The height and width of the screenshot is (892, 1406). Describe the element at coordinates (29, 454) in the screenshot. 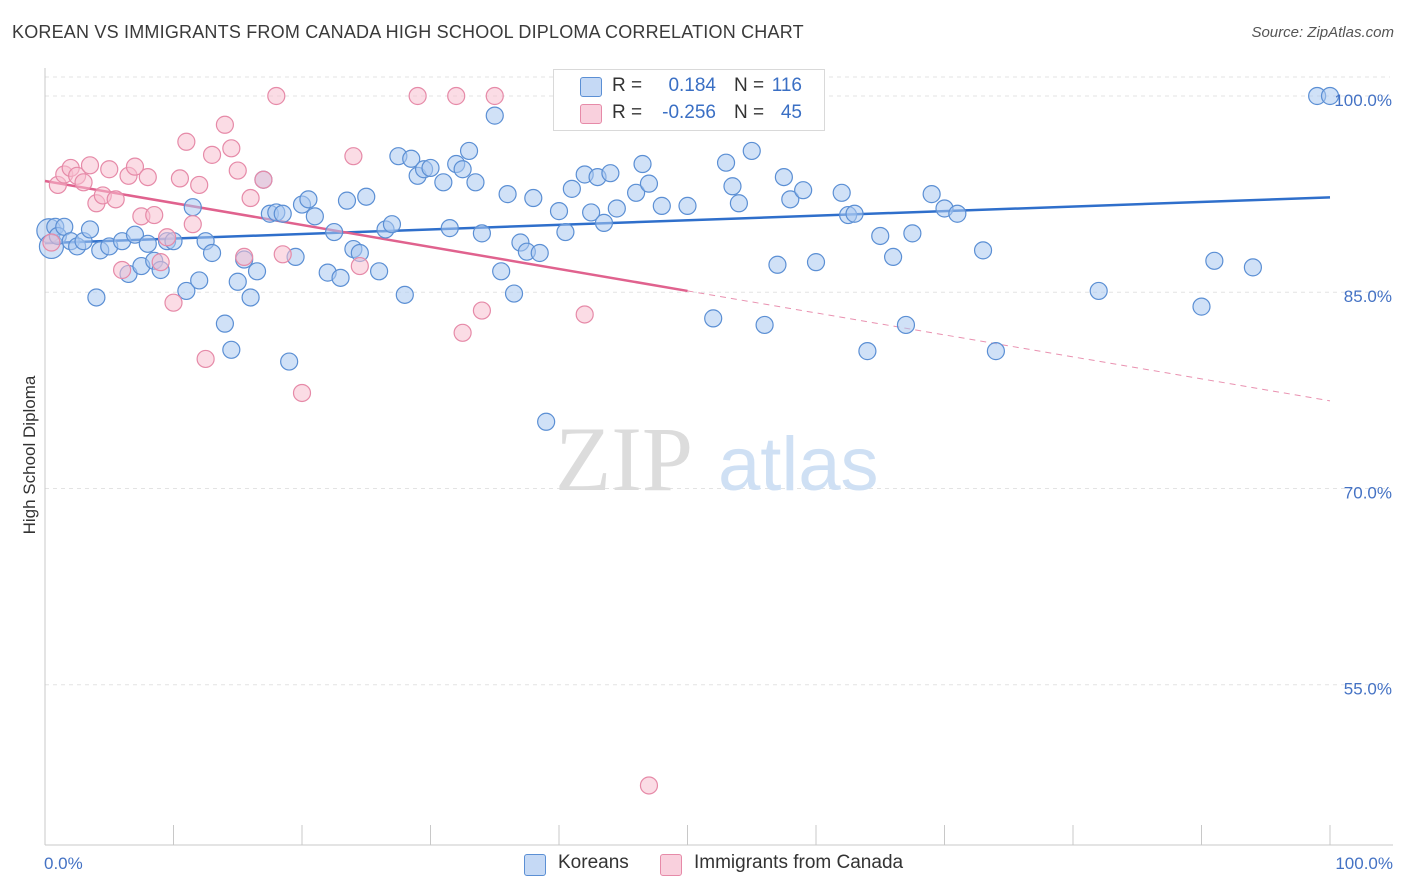

I see `y-axis-label: High School Diploma` at that location.